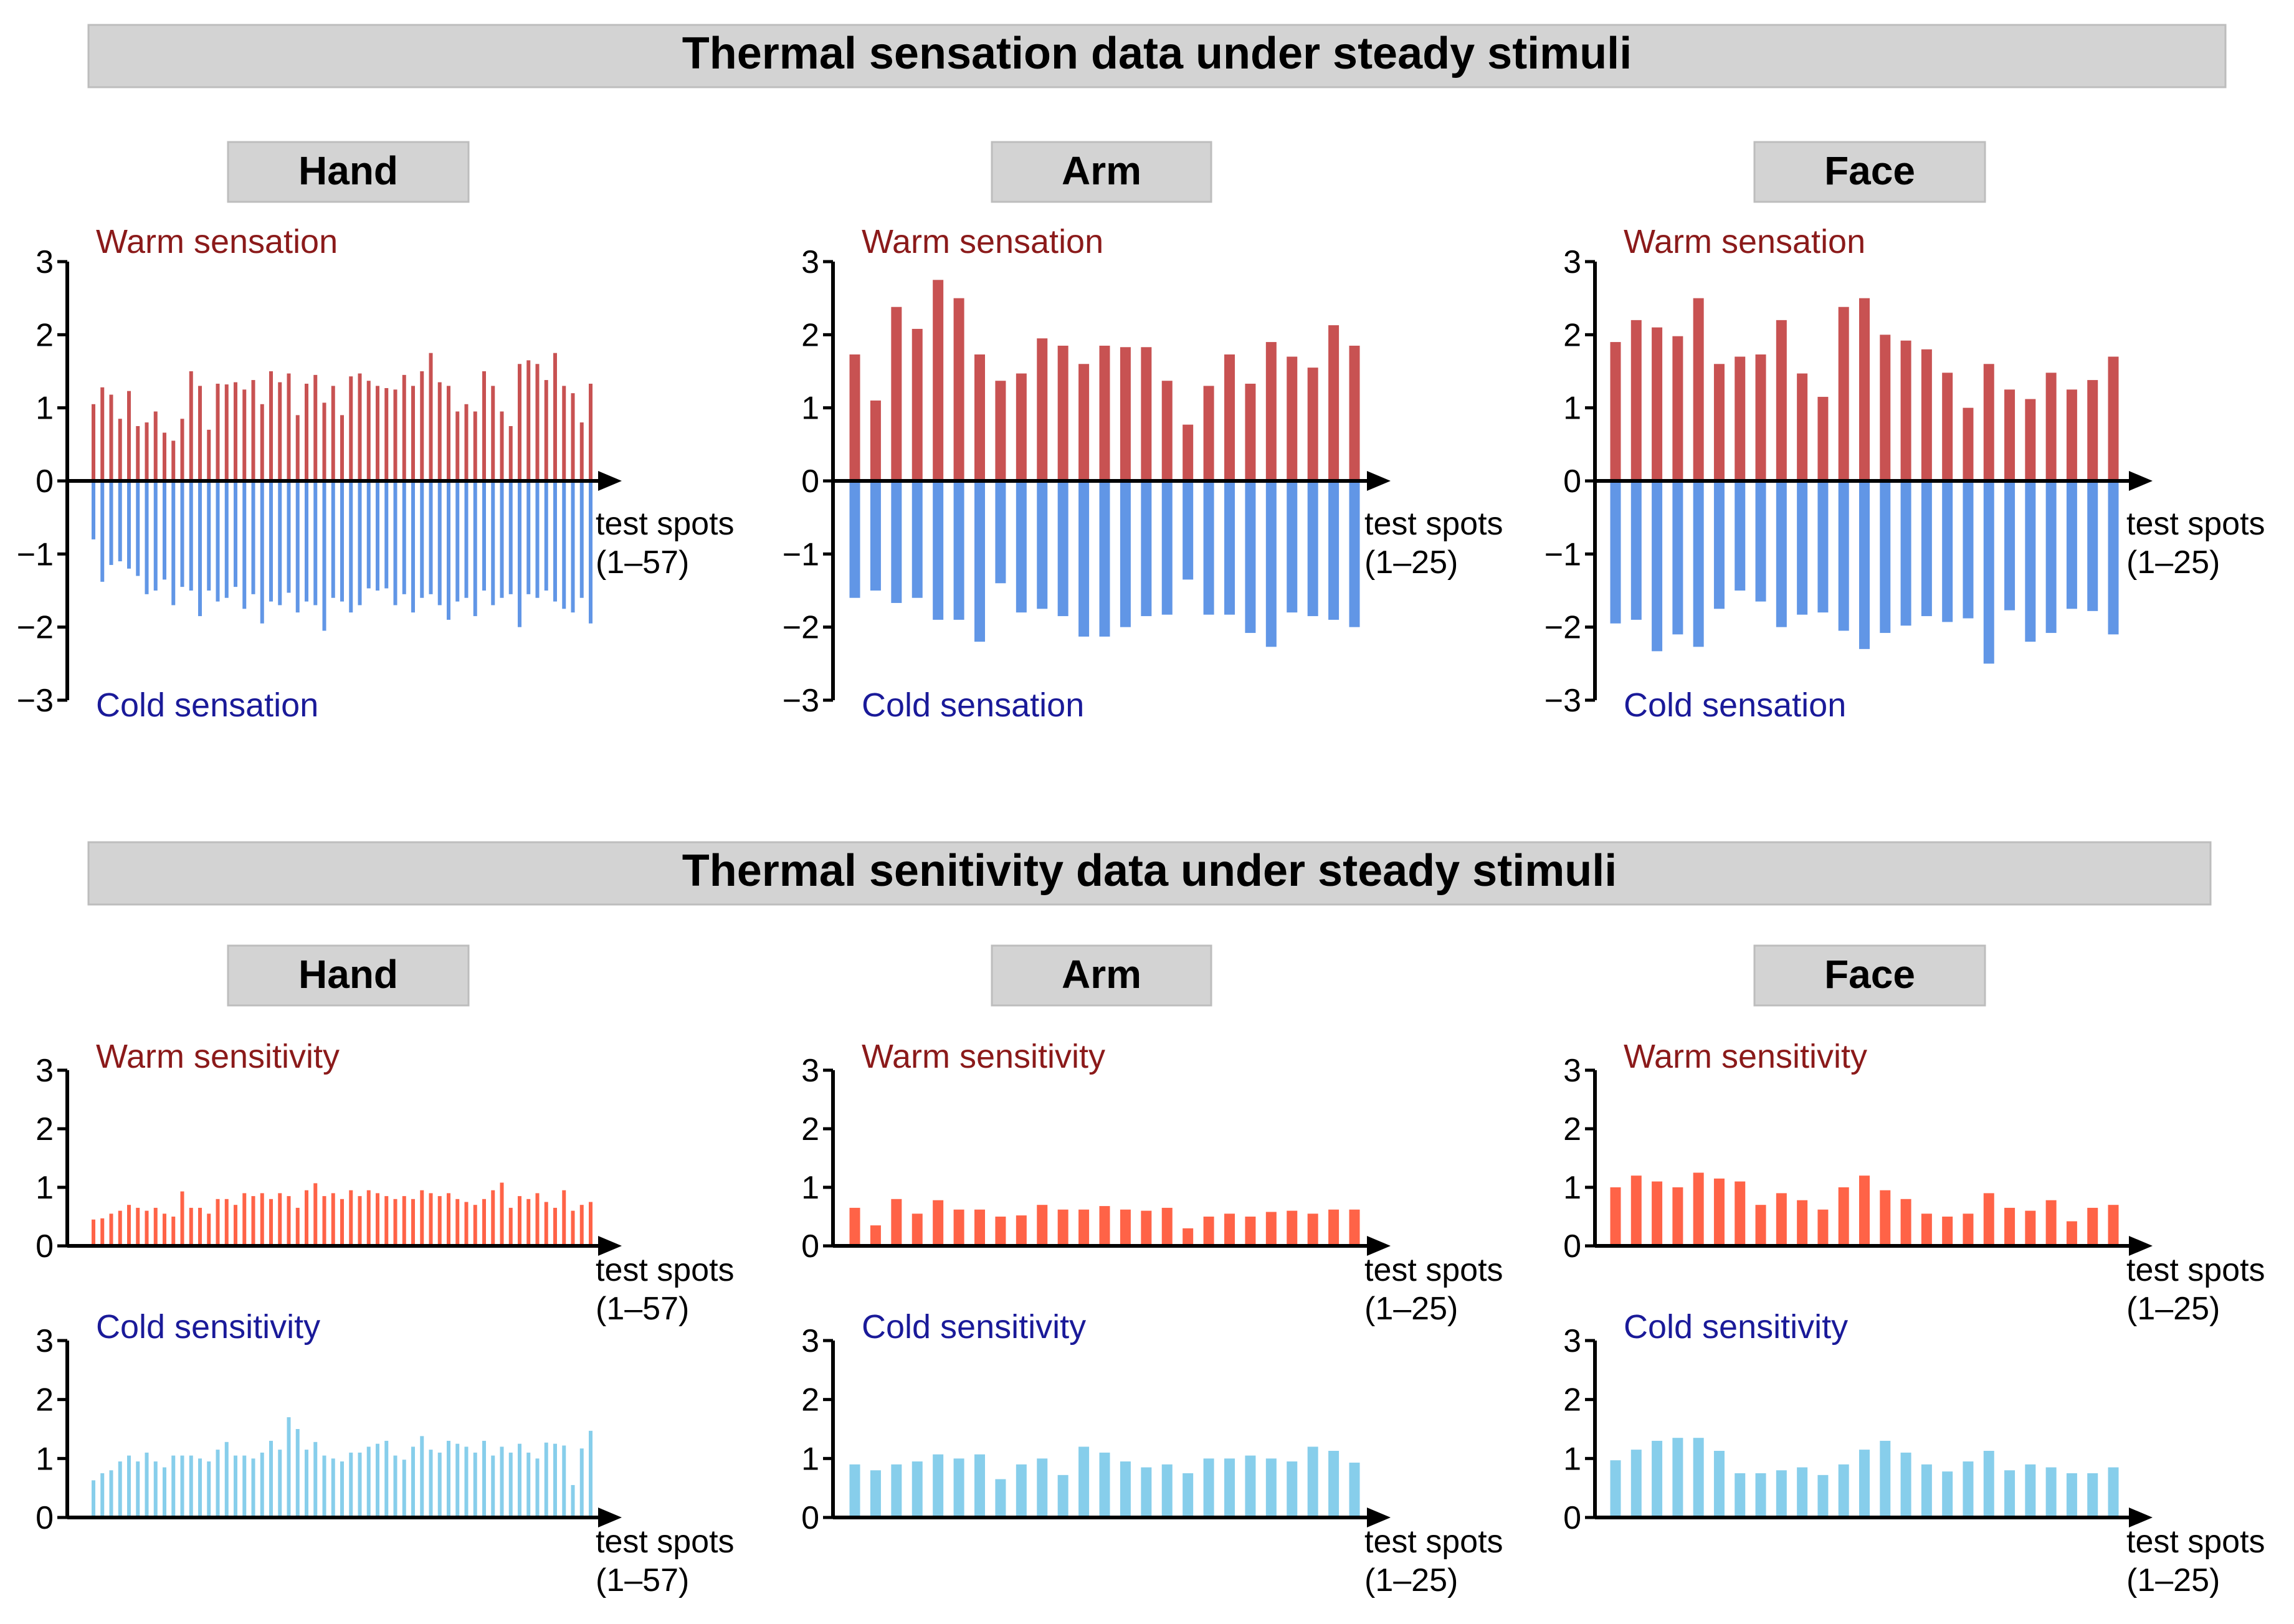 The image size is (2294, 1624). Describe the element at coordinates (2173, 1580) in the screenshot. I see `sensitivity-face-cold-x-label-range: (1–25)` at that location.